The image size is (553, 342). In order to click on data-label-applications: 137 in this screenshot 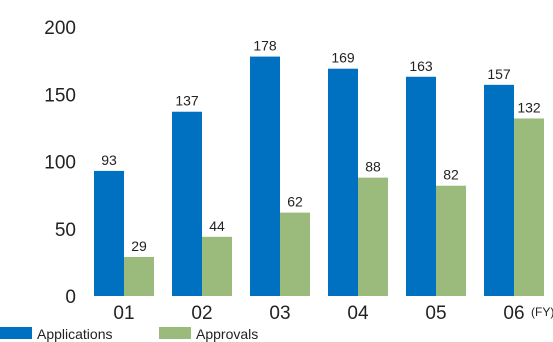, I will do `click(187, 101)`.